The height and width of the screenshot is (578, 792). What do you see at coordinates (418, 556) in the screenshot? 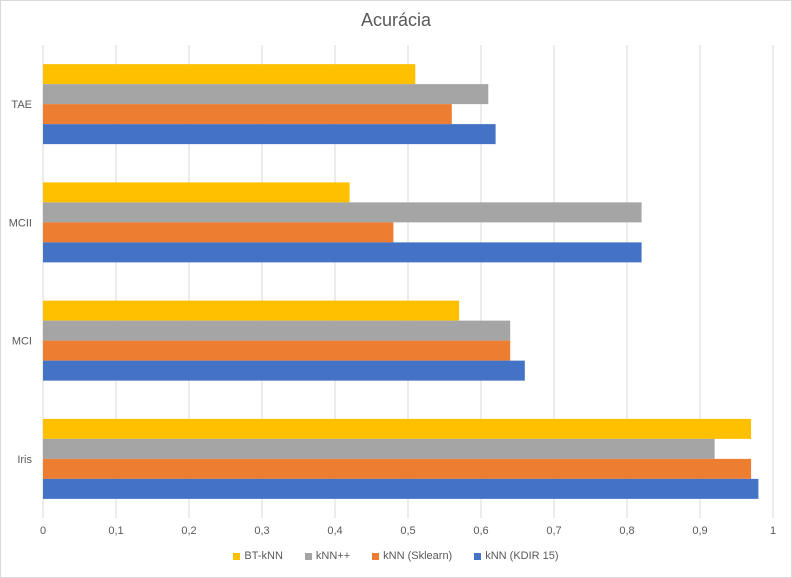
I see `legend-label: kNN (Sklearn)` at bounding box center [418, 556].